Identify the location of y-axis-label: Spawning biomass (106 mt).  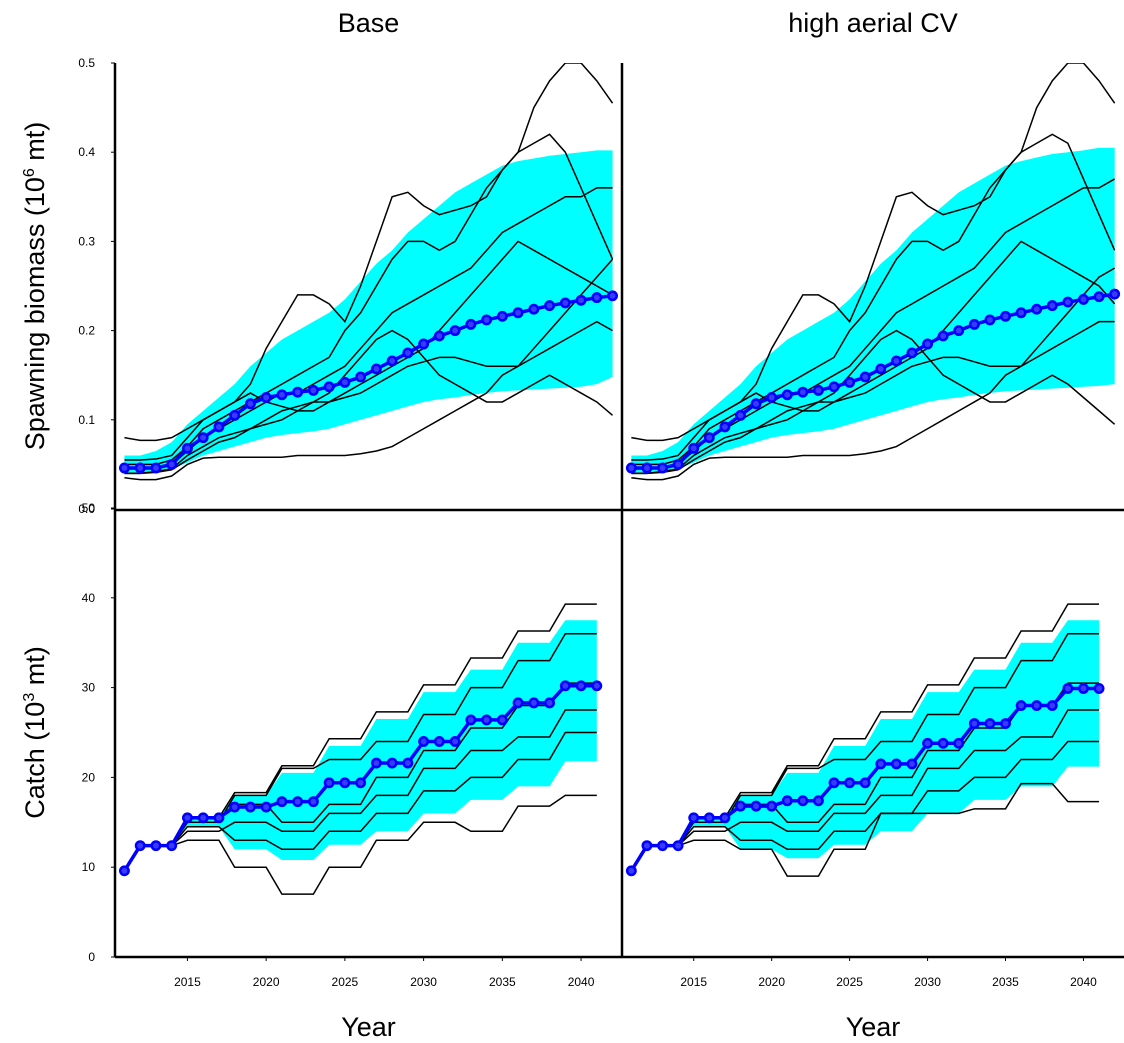
(35, 286).